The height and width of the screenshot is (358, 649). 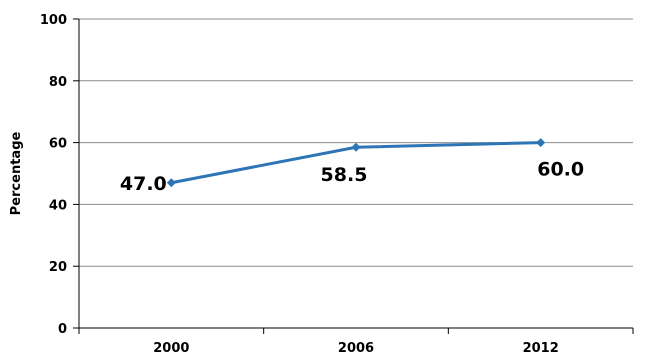 I want to click on x-tick-label-2006: 2006, so click(x=356, y=348).